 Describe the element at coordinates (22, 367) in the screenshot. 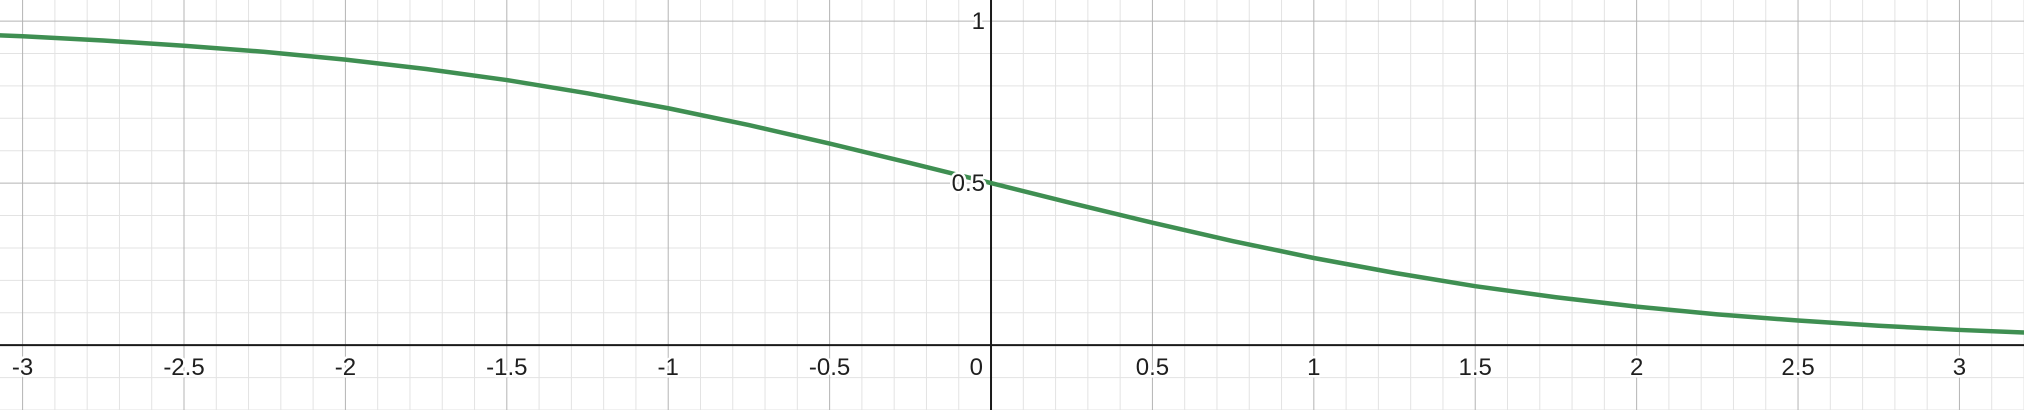

I see `x-tick-label: -3` at that location.